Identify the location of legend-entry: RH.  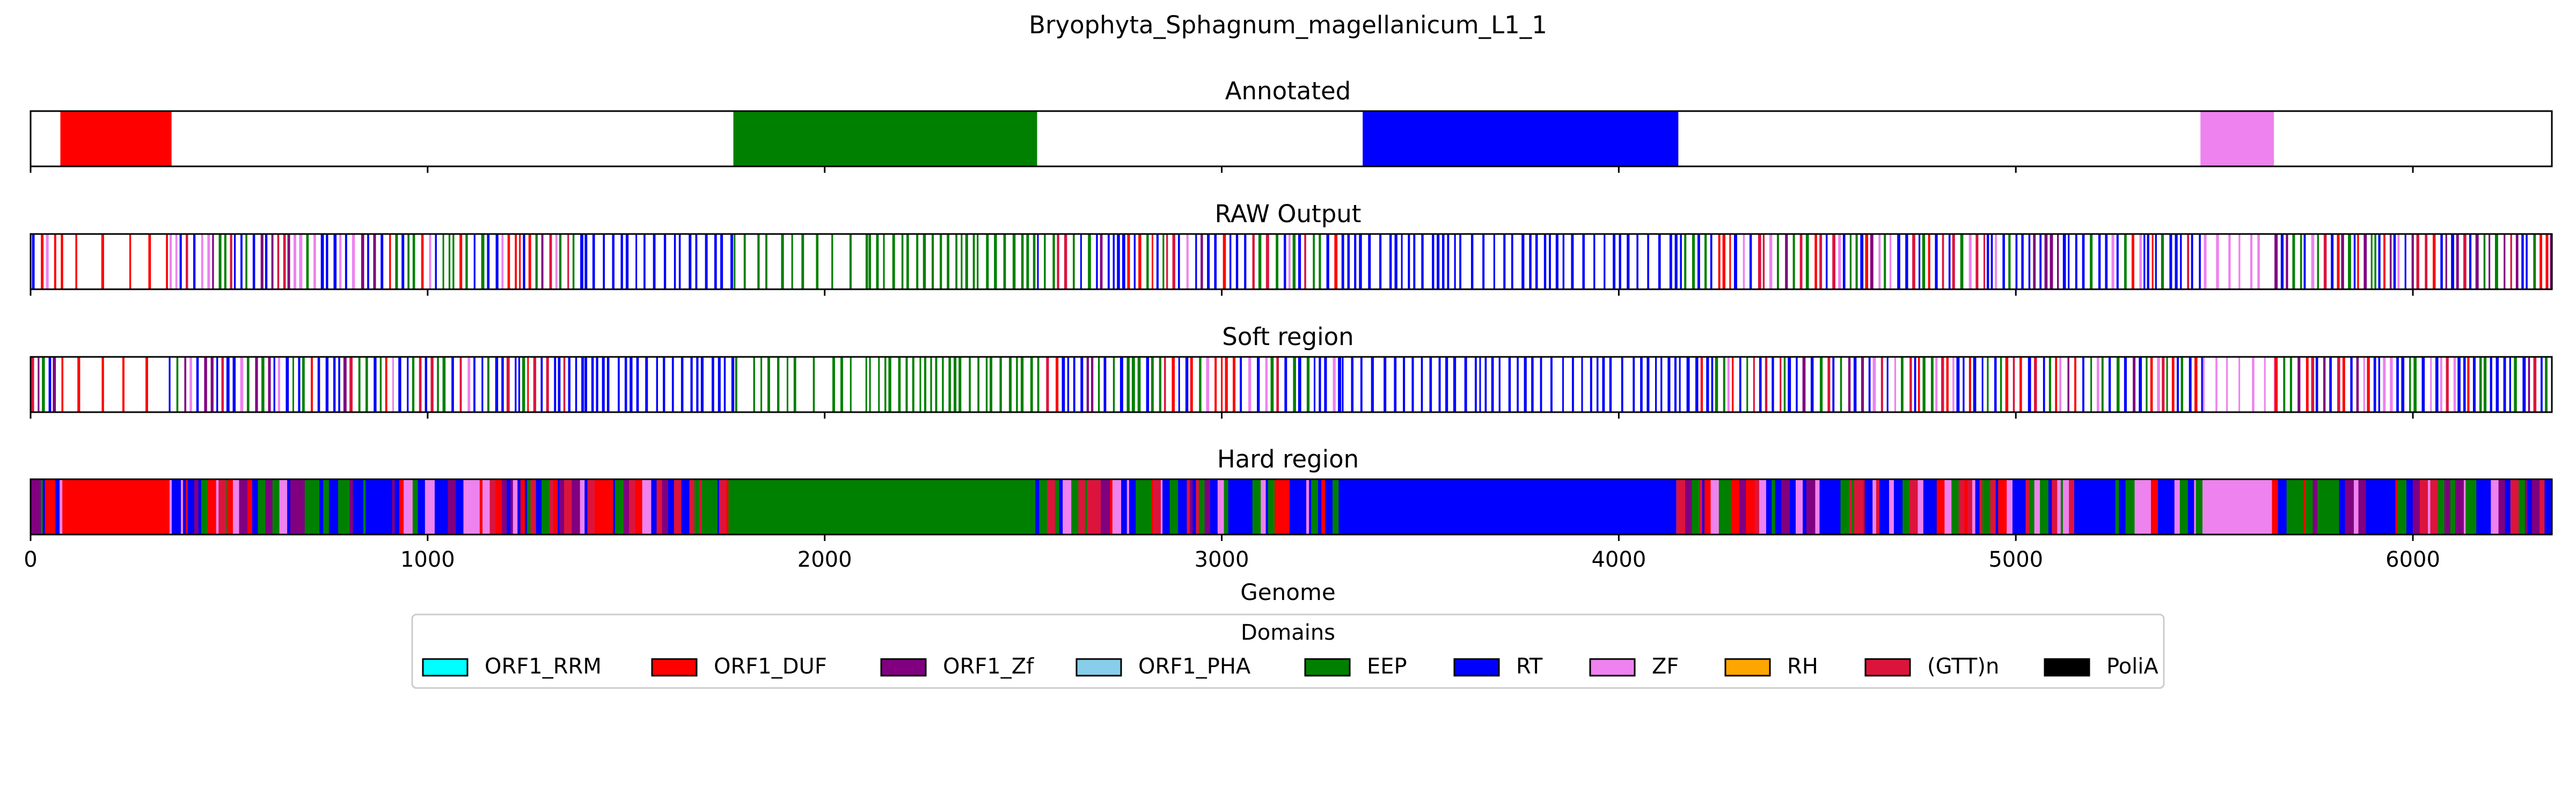
(1771, 666).